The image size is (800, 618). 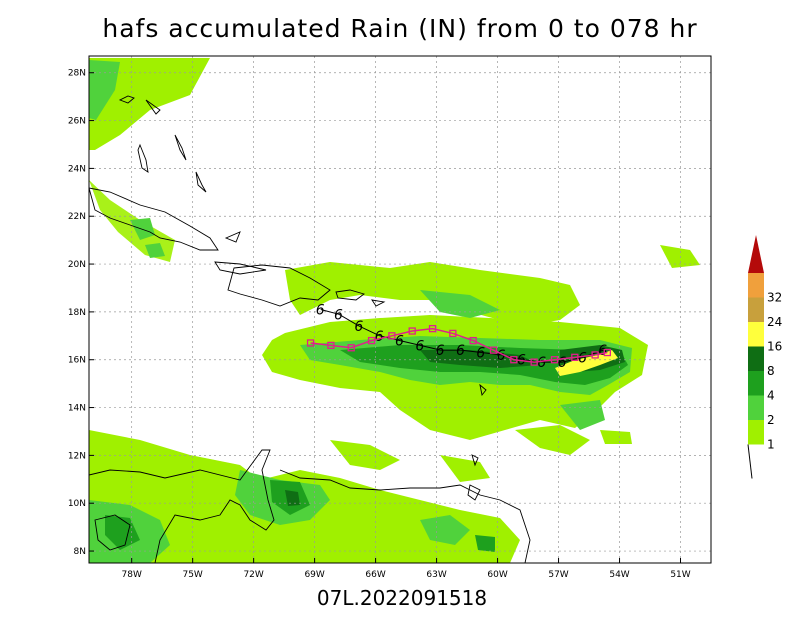 I want to click on colorbar-label: 1, so click(x=771, y=445).